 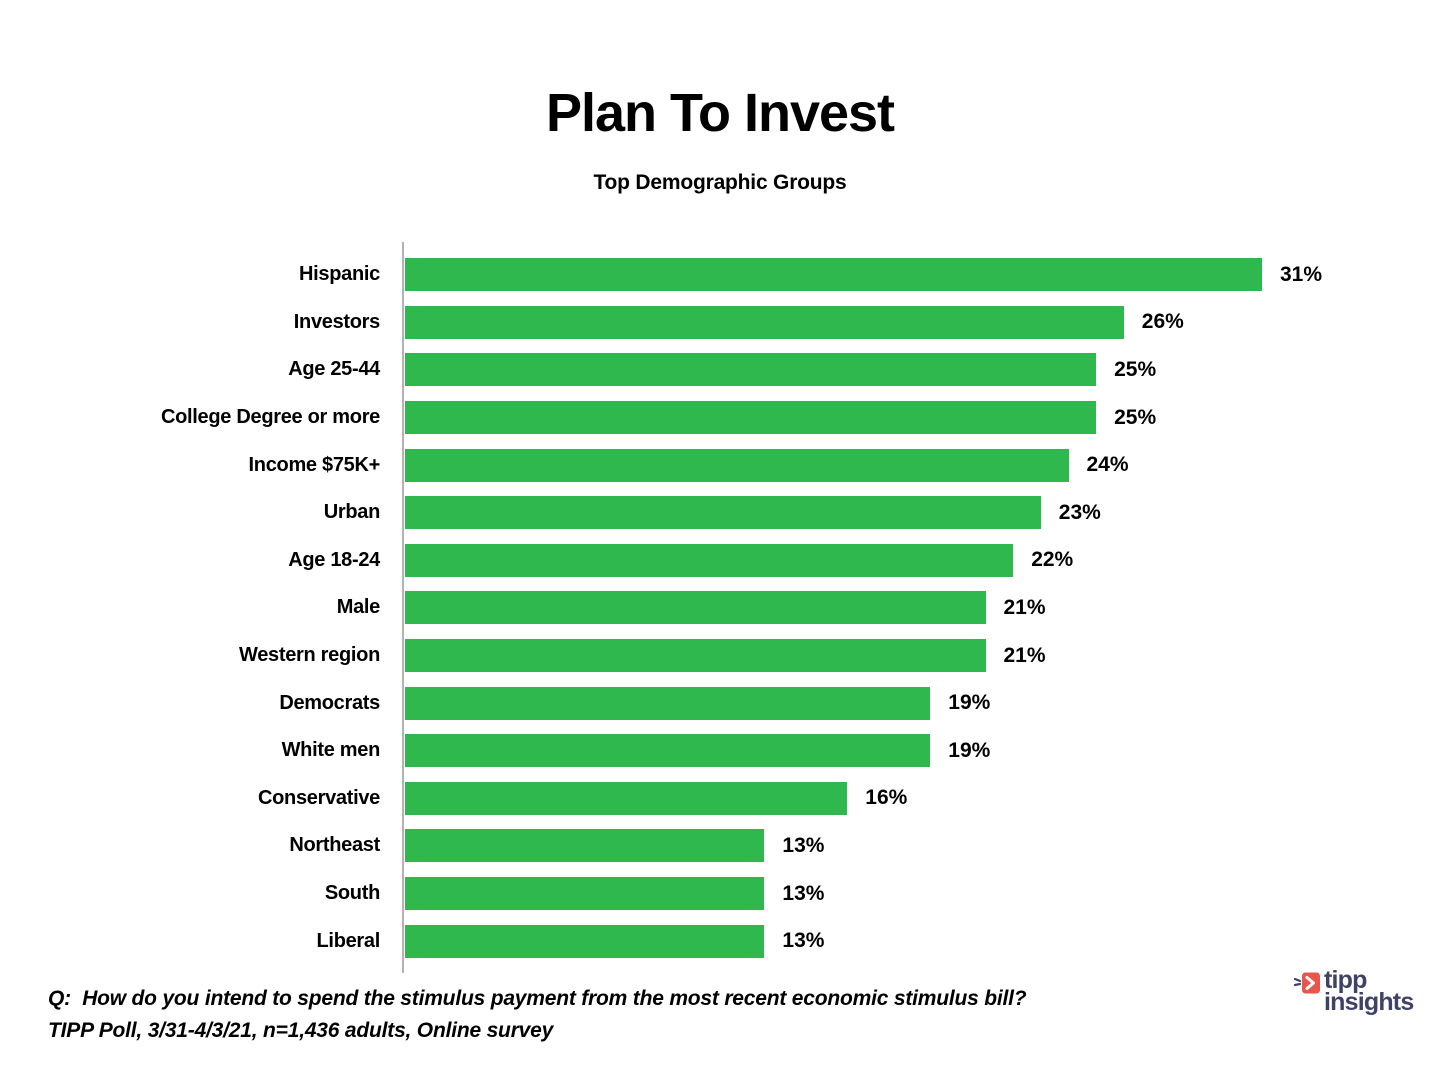 What do you see at coordinates (886, 798) in the screenshot?
I see `value-label: 16%` at bounding box center [886, 798].